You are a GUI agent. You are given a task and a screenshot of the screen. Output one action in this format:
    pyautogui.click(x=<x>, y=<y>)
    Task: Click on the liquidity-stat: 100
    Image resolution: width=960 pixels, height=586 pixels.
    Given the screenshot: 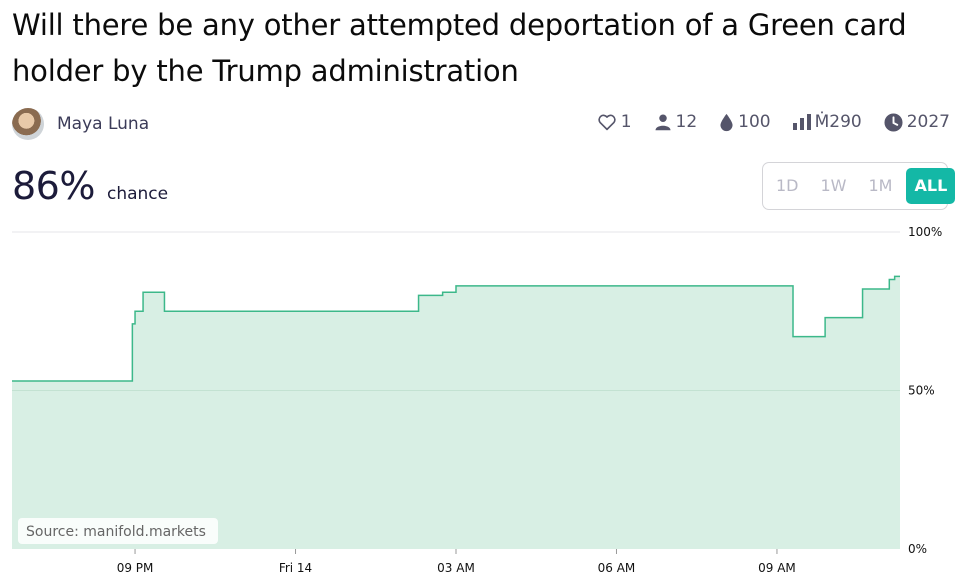 What is the action you would take?
    pyautogui.click(x=745, y=122)
    